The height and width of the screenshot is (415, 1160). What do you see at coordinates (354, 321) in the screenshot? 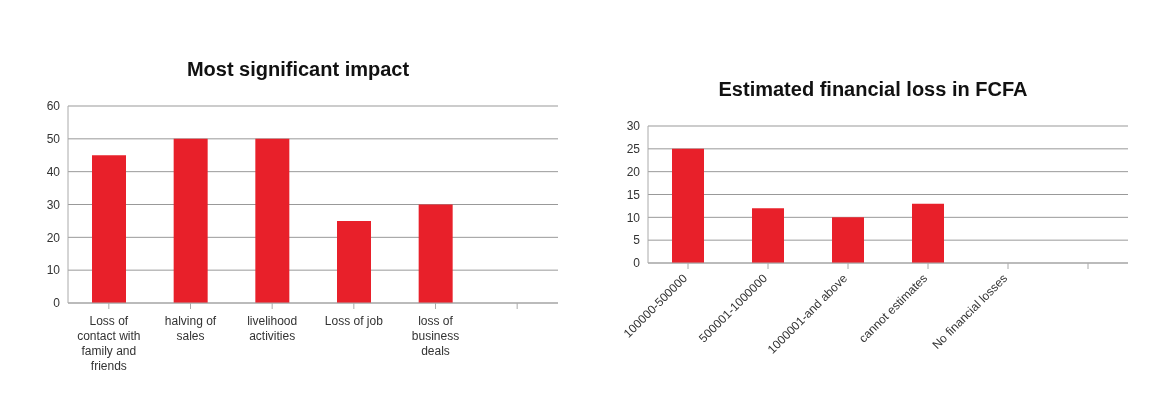
I see `x-tick-label: Loss of job` at bounding box center [354, 321].